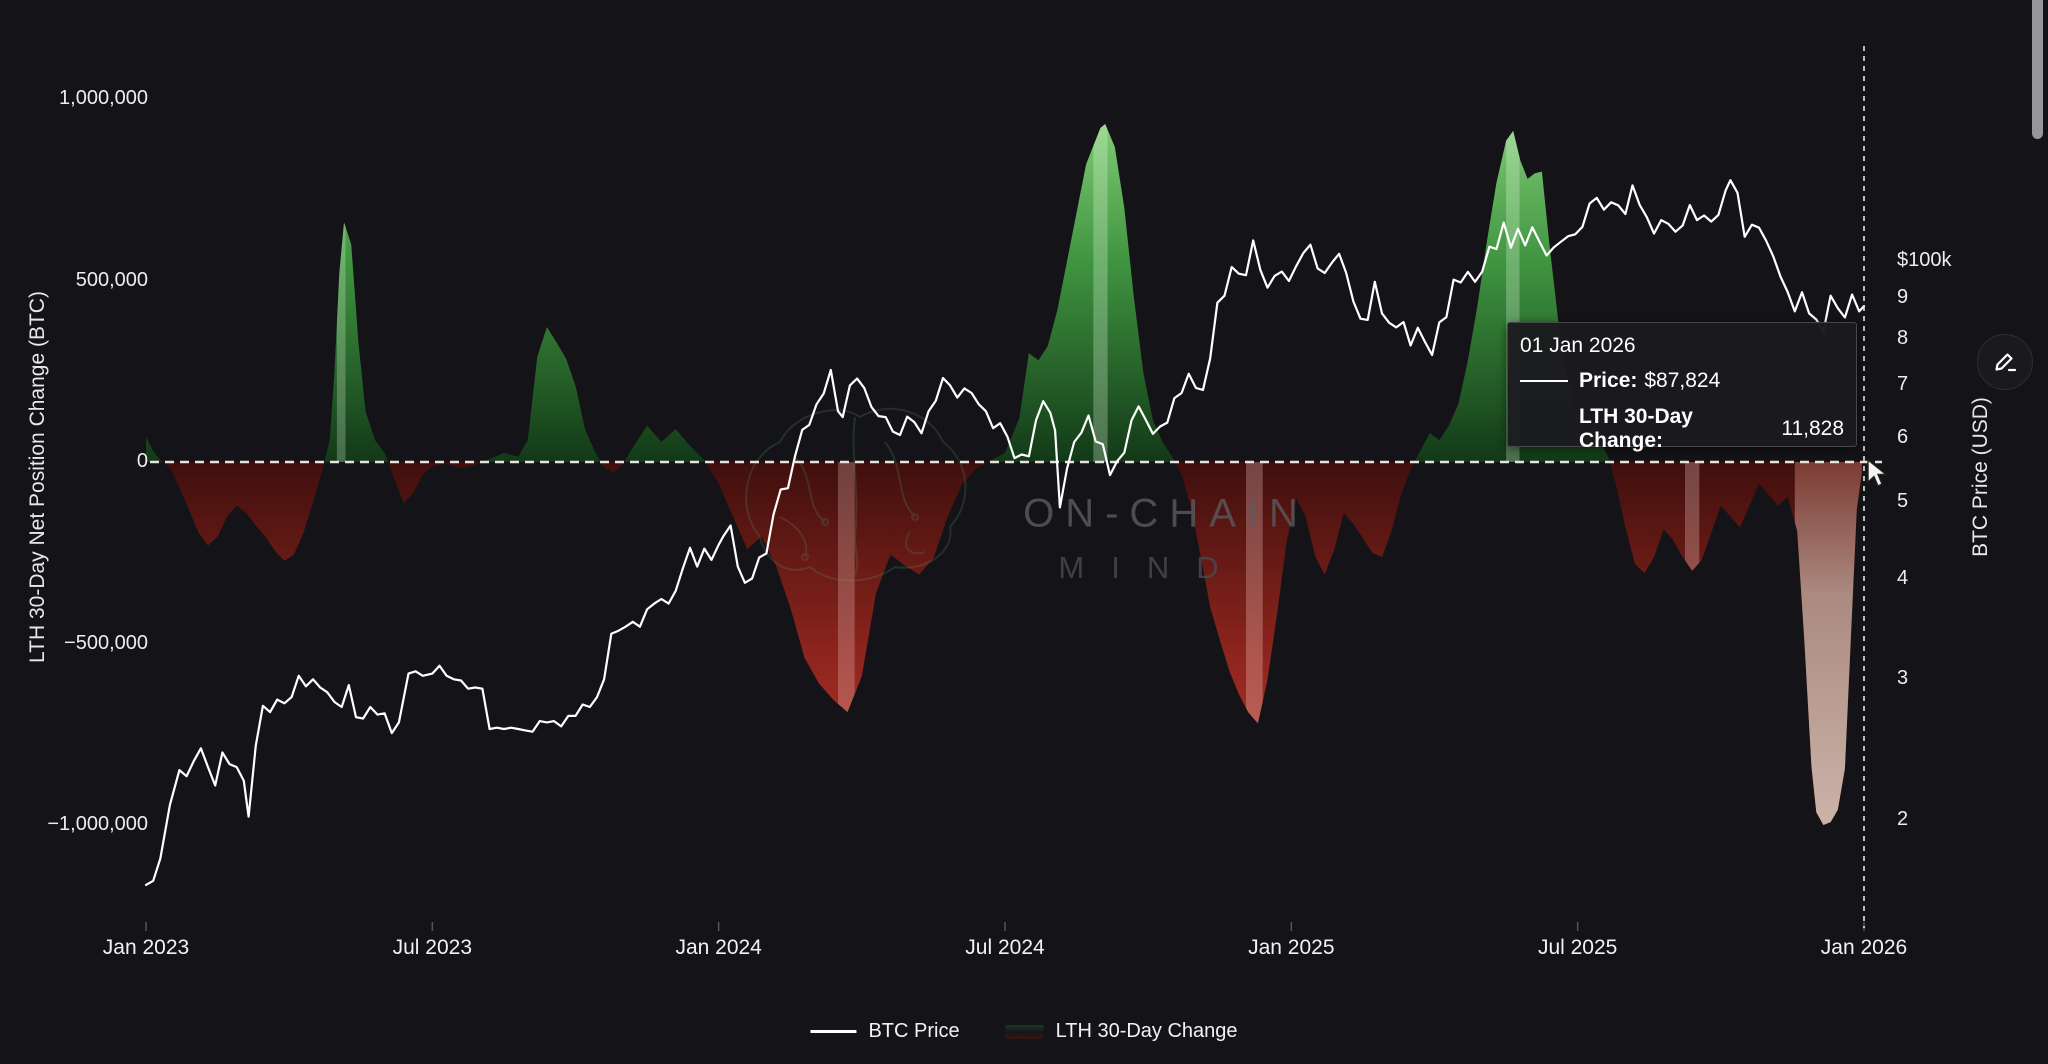 Image resolution: width=2048 pixels, height=1064 pixels. I want to click on right-axis-tick-label: 2, so click(1903, 819).